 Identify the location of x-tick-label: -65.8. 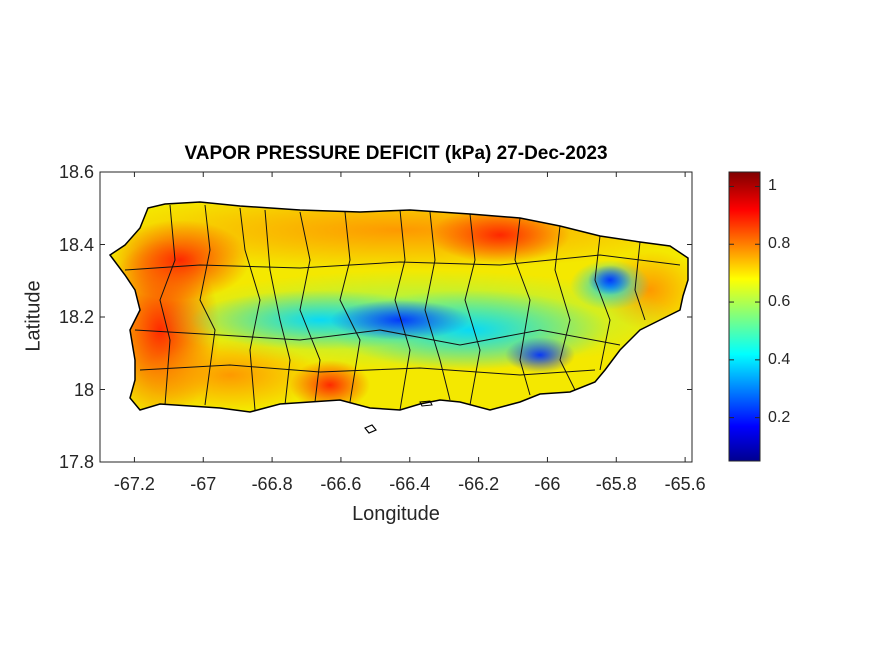
(616, 484).